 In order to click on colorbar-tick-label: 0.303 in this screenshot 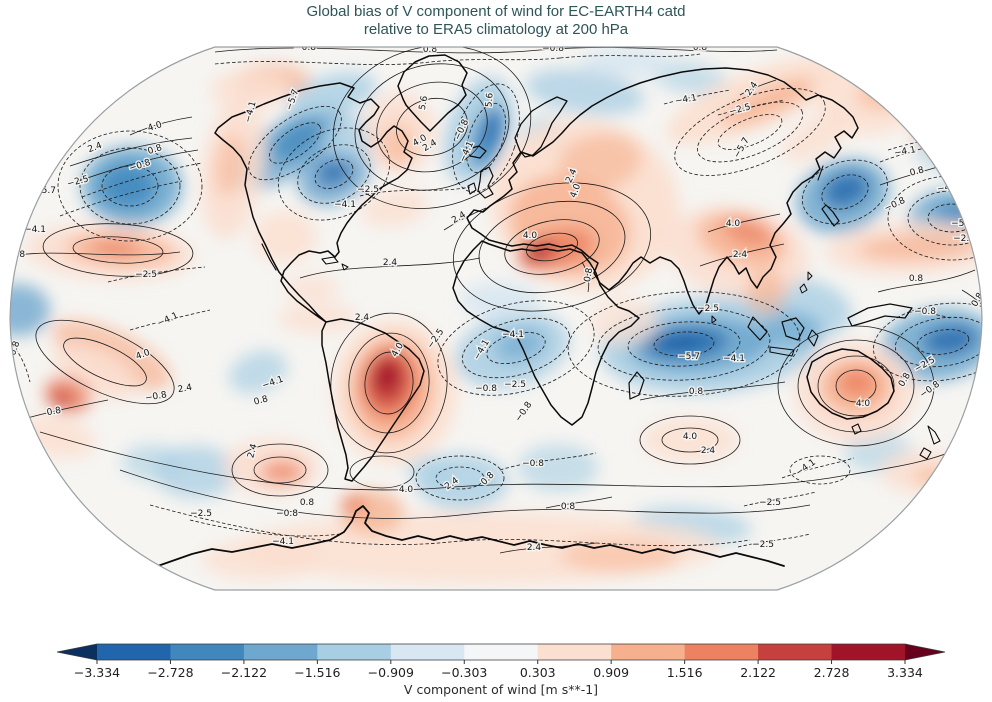, I will do `click(538, 672)`.